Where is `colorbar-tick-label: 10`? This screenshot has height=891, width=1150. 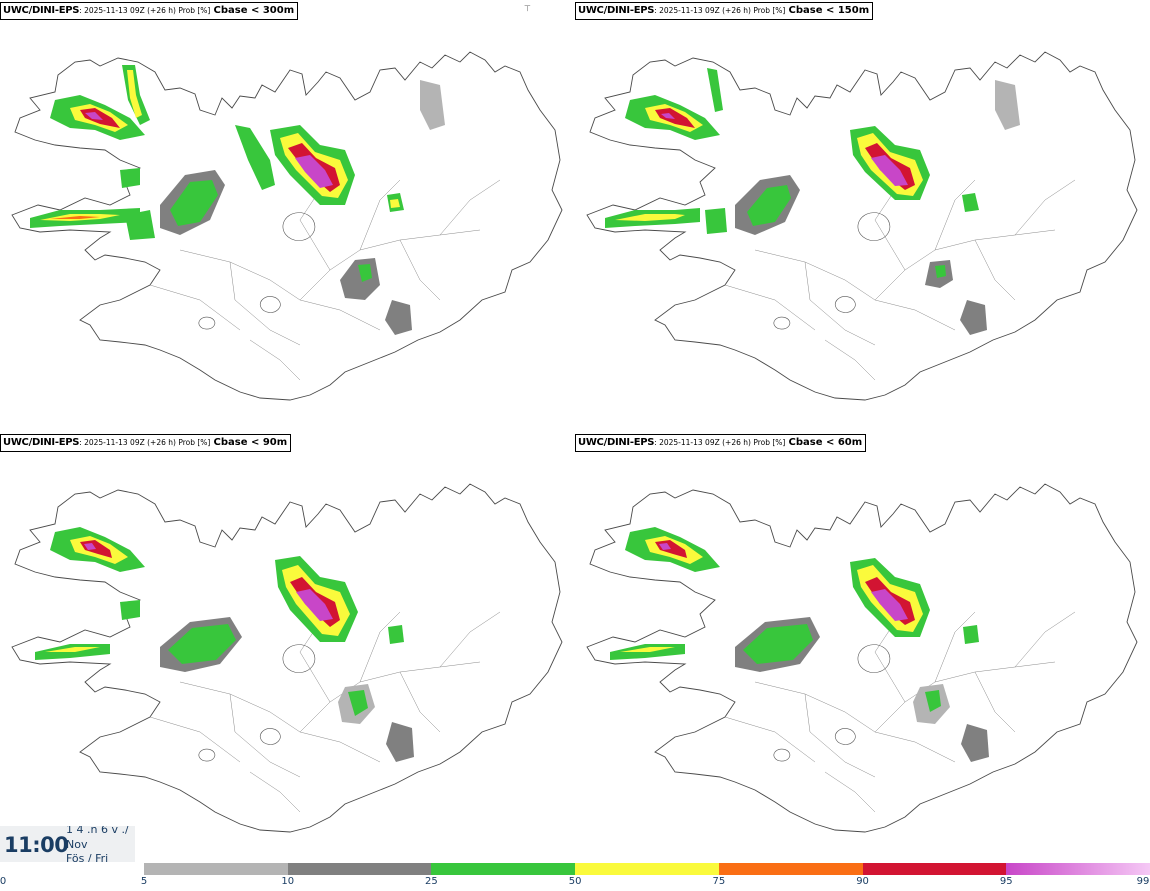 colorbar-tick-label: 10 is located at coordinates (288, 881).